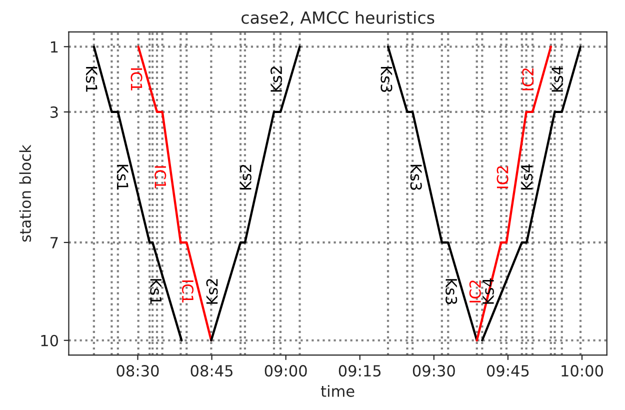 The image size is (625, 410). What do you see at coordinates (137, 371) in the screenshot?
I see `x-tick-label: 08:30` at bounding box center [137, 371].